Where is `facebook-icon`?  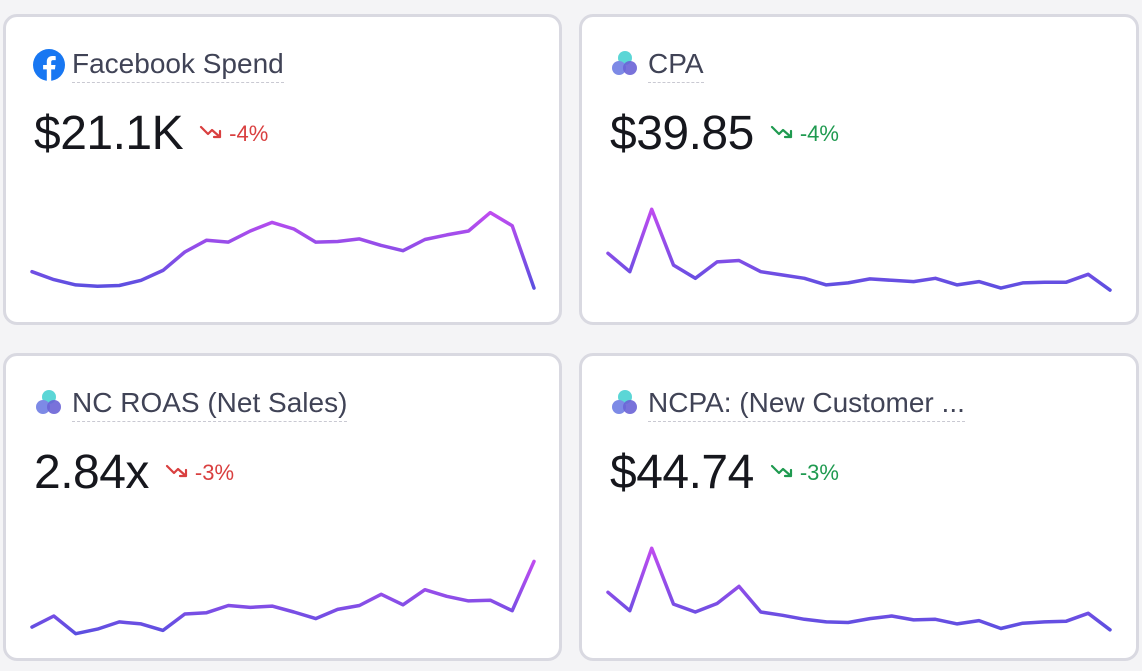
facebook-icon is located at coordinates (49, 64).